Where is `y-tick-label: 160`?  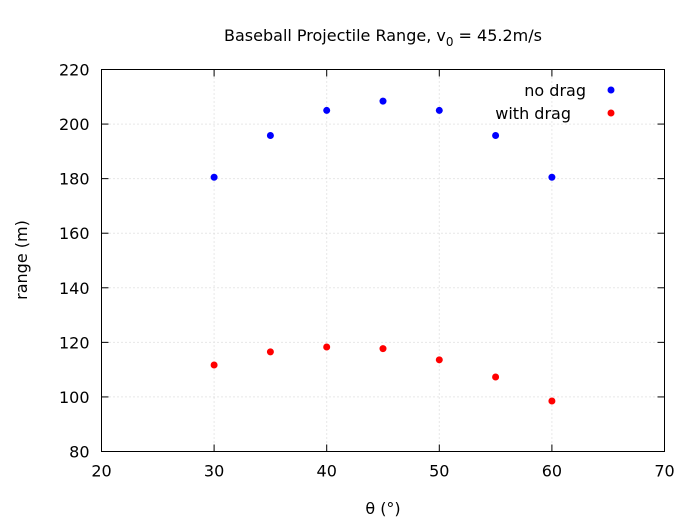
y-tick-label: 160 is located at coordinates (74, 233).